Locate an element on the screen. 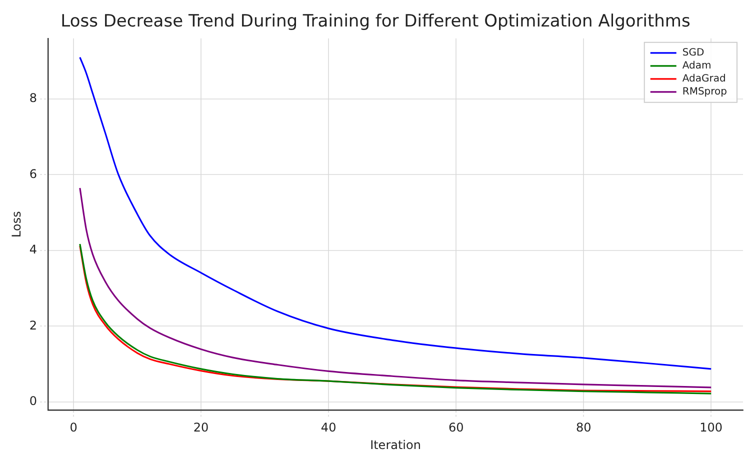 Image resolution: width=755 pixels, height=461 pixels. legend-label: AdaGrad is located at coordinates (704, 78).